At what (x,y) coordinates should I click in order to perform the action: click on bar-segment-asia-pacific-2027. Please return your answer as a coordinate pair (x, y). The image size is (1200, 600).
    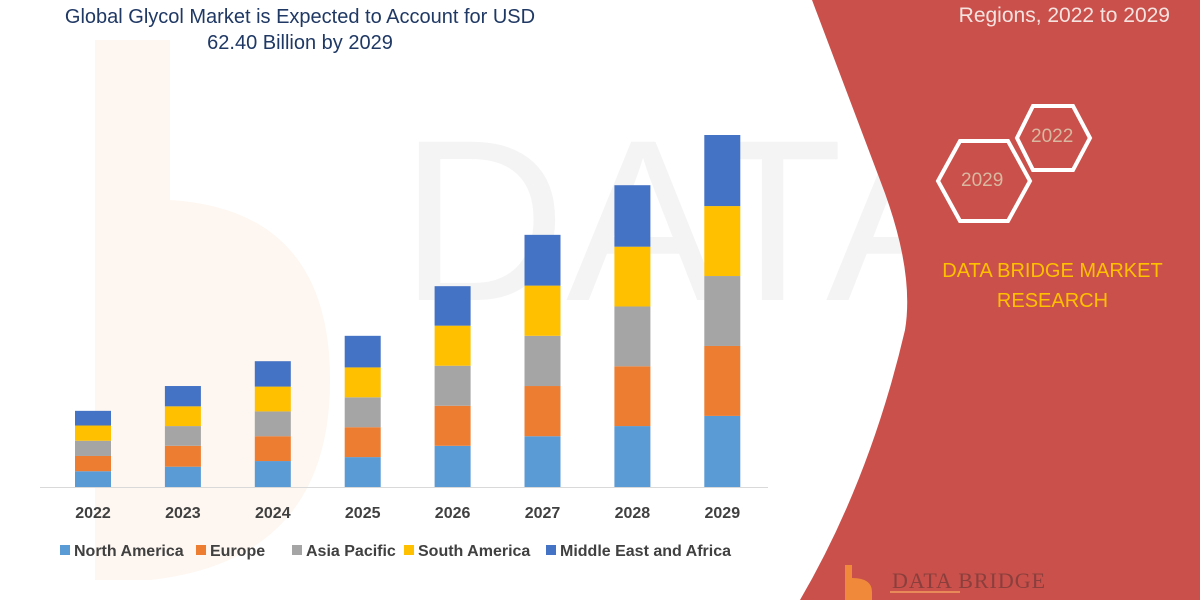
    Looking at the image, I should click on (542, 361).